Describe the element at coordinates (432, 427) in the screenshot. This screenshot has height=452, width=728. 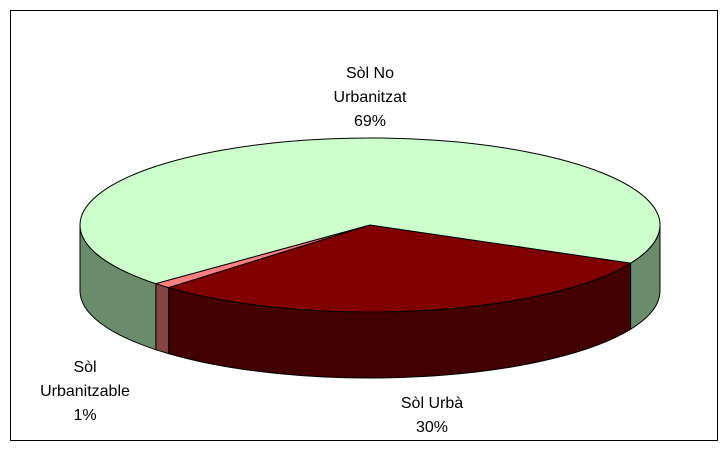
I see `label-percent: 30%` at that location.